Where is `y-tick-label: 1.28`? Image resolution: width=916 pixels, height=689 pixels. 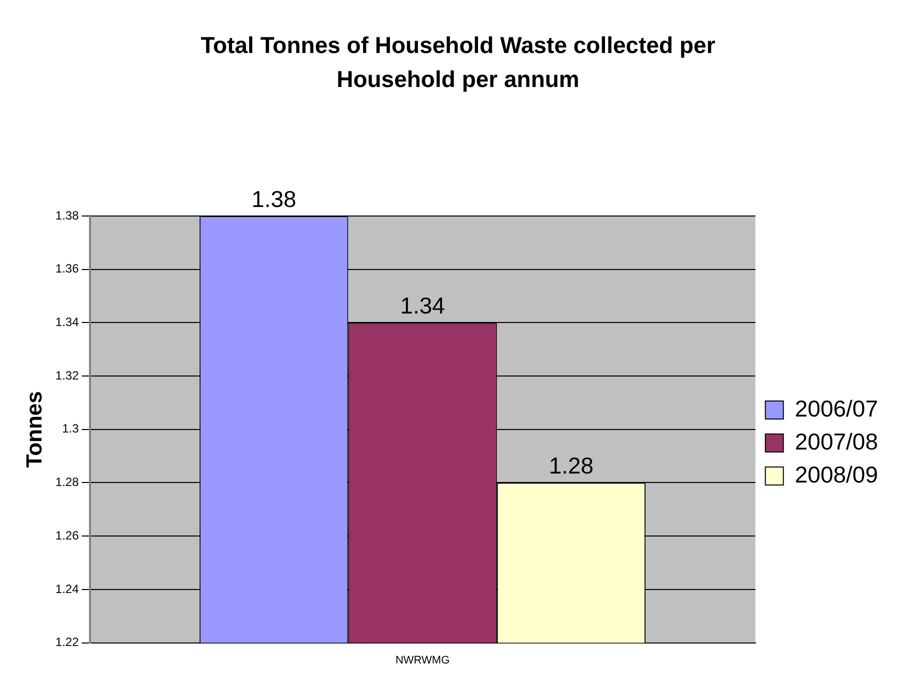
y-tick-label: 1.28 is located at coordinates (67, 482).